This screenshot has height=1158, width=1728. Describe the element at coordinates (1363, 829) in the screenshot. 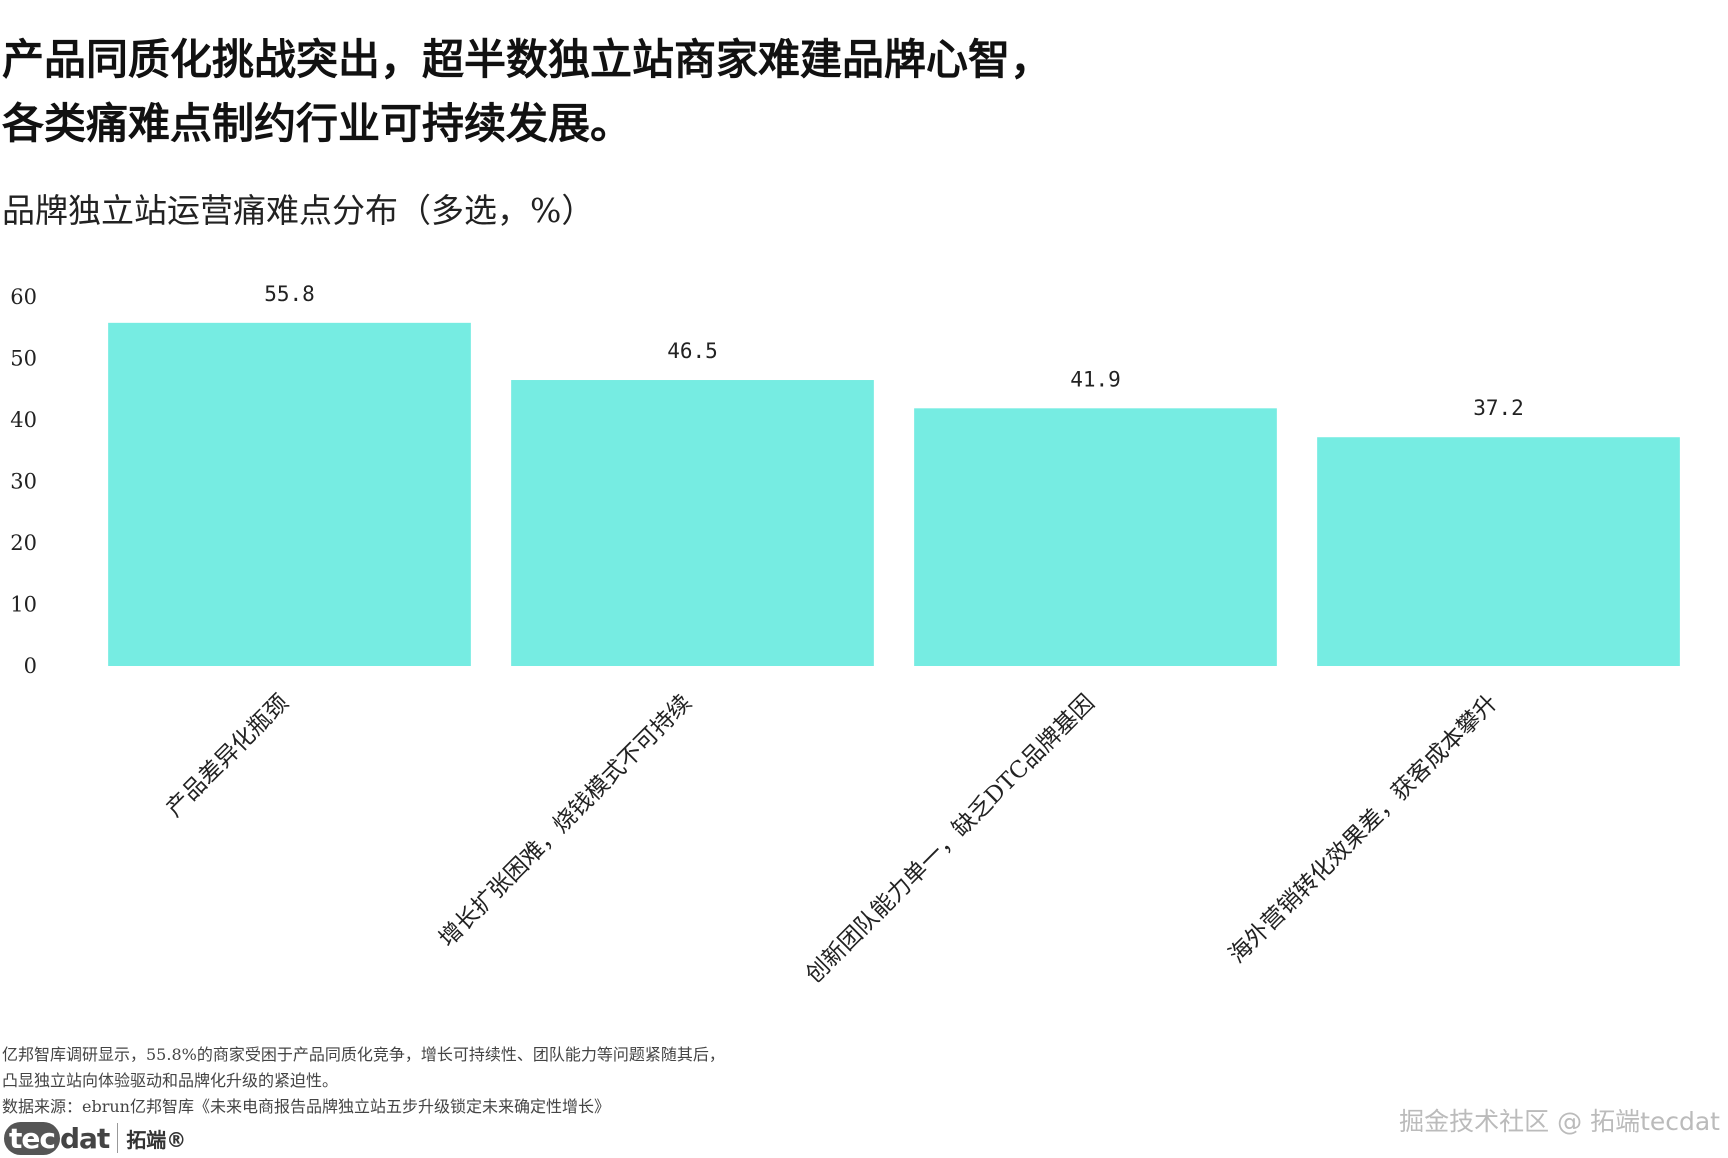

I see `x-tick-label: 海外营销转化效果差，获客成本攀升` at that location.